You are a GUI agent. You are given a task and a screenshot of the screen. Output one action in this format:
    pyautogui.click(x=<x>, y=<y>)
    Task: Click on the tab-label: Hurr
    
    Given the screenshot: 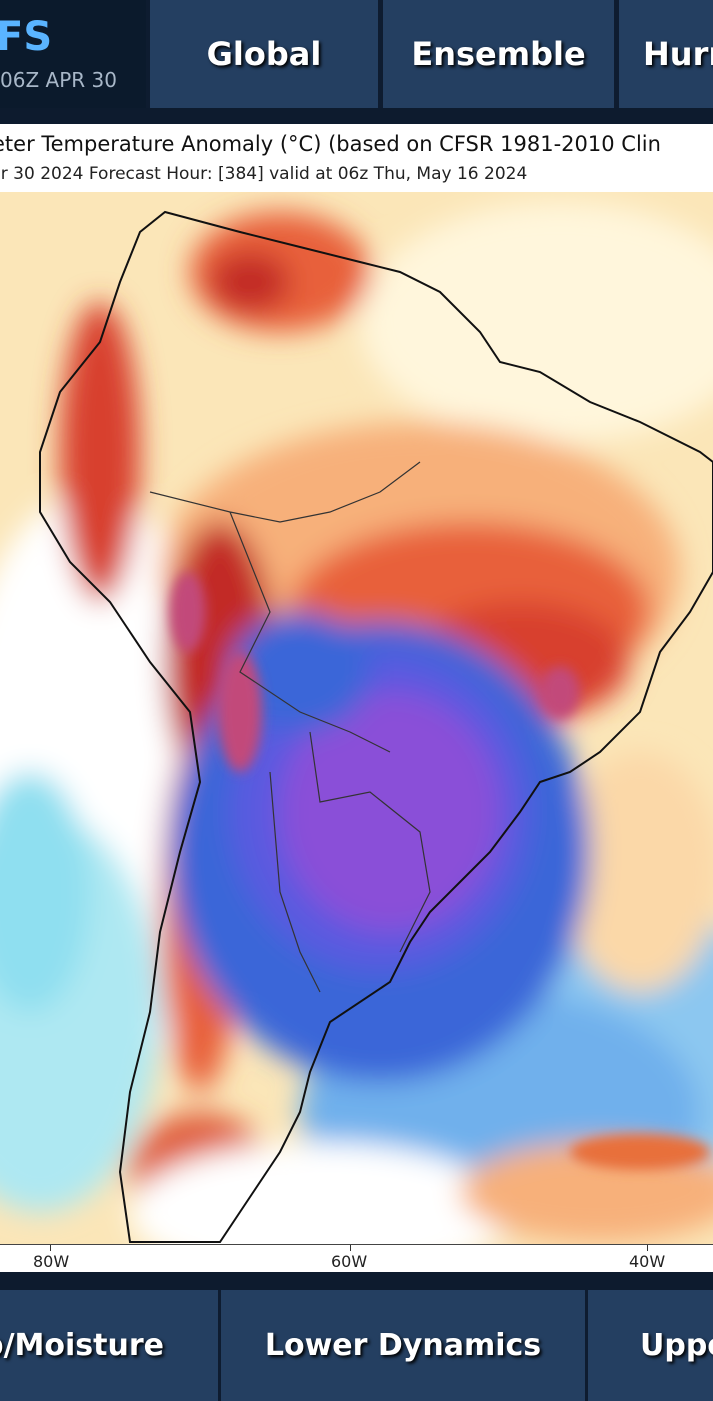 What is the action you would take?
    pyautogui.click(x=678, y=54)
    